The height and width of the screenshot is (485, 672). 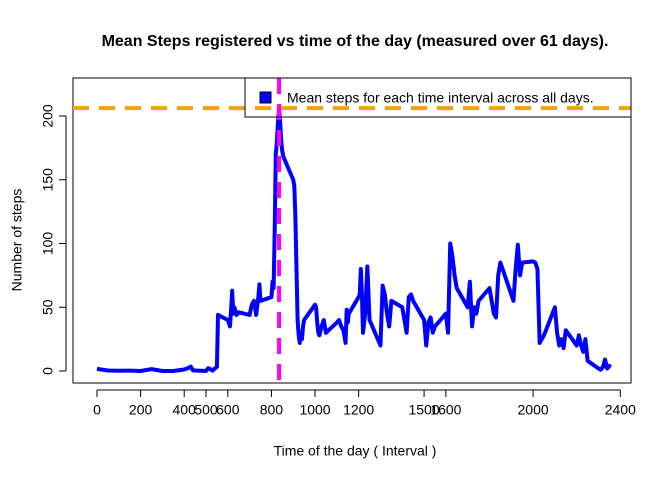 I want to click on y-tick-label: 150, so click(x=48, y=180).